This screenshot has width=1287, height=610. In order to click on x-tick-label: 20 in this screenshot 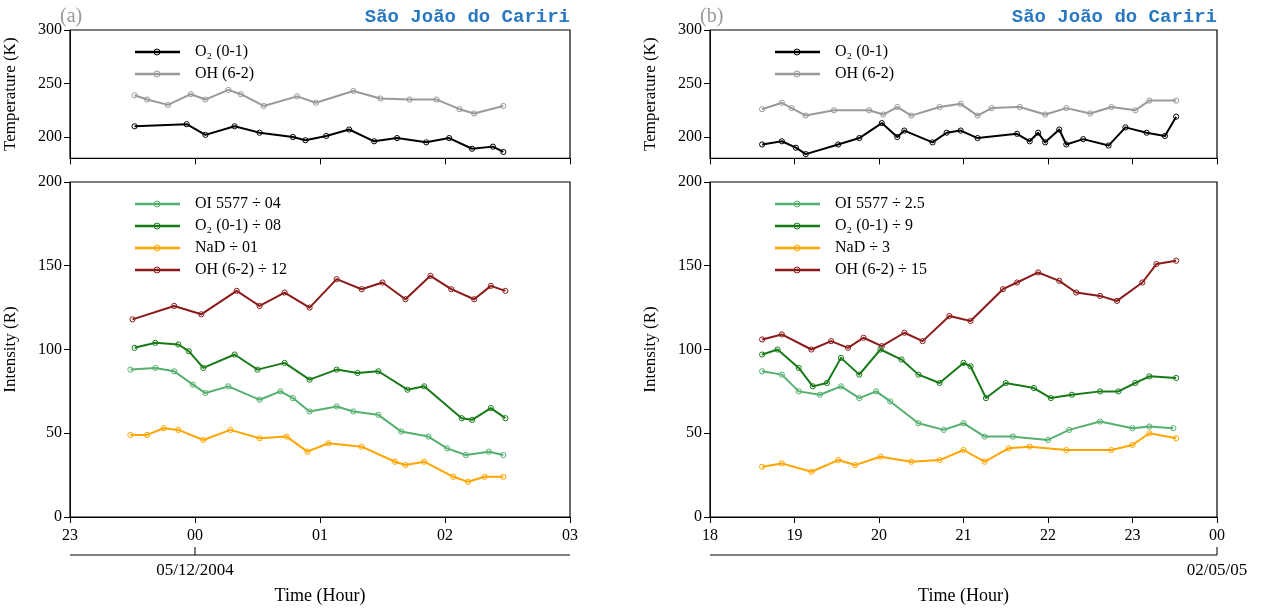, I will do `click(879, 534)`.